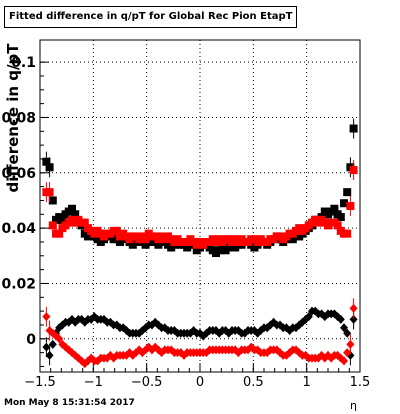 The height and width of the screenshot is (414, 400). What do you see at coordinates (23, 63) in the screenshot?
I see `y-tick-label: 0.1` at bounding box center [23, 63].